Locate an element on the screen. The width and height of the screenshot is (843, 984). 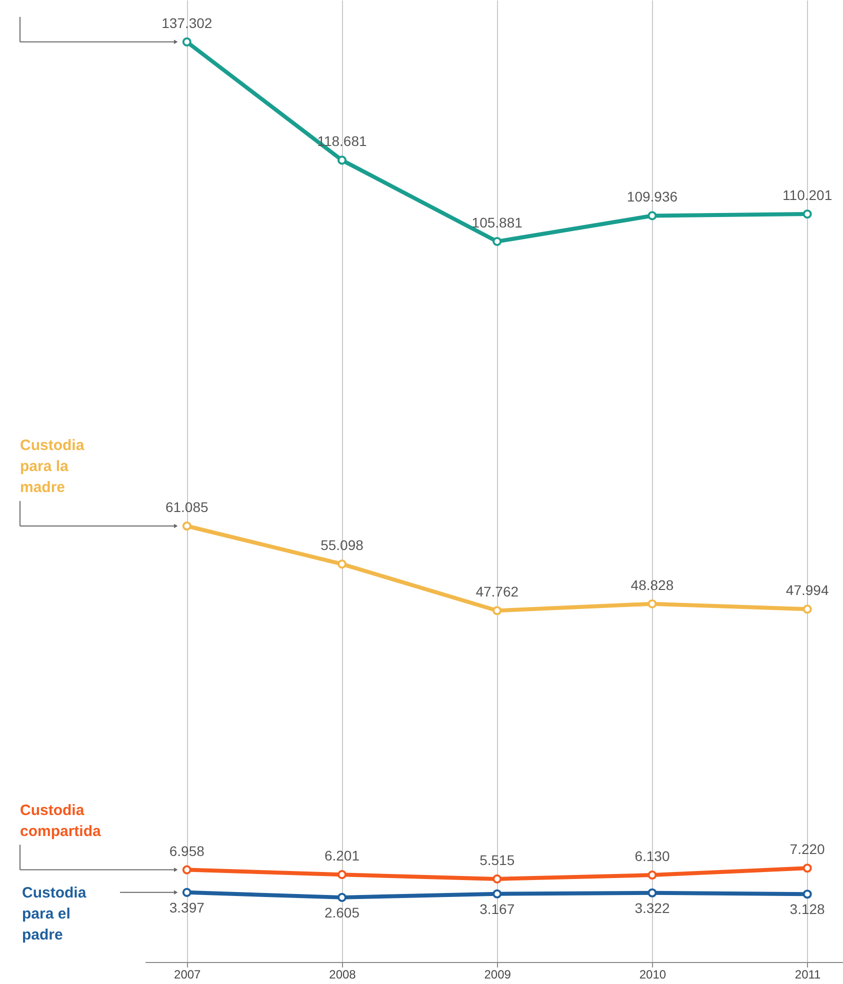
data-label: 5.515 is located at coordinates (497, 860).